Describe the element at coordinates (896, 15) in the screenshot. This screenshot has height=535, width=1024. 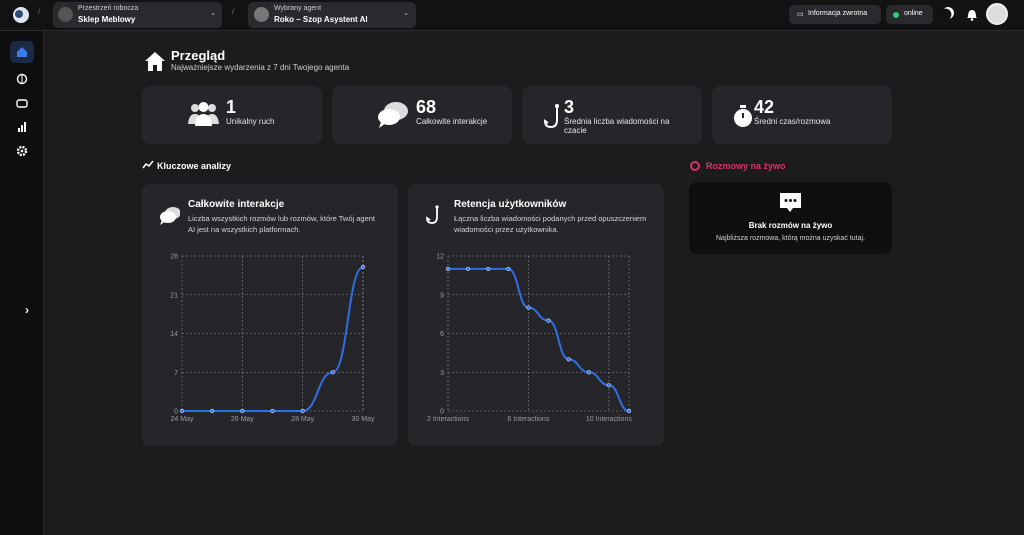
I see `status-dot` at that location.